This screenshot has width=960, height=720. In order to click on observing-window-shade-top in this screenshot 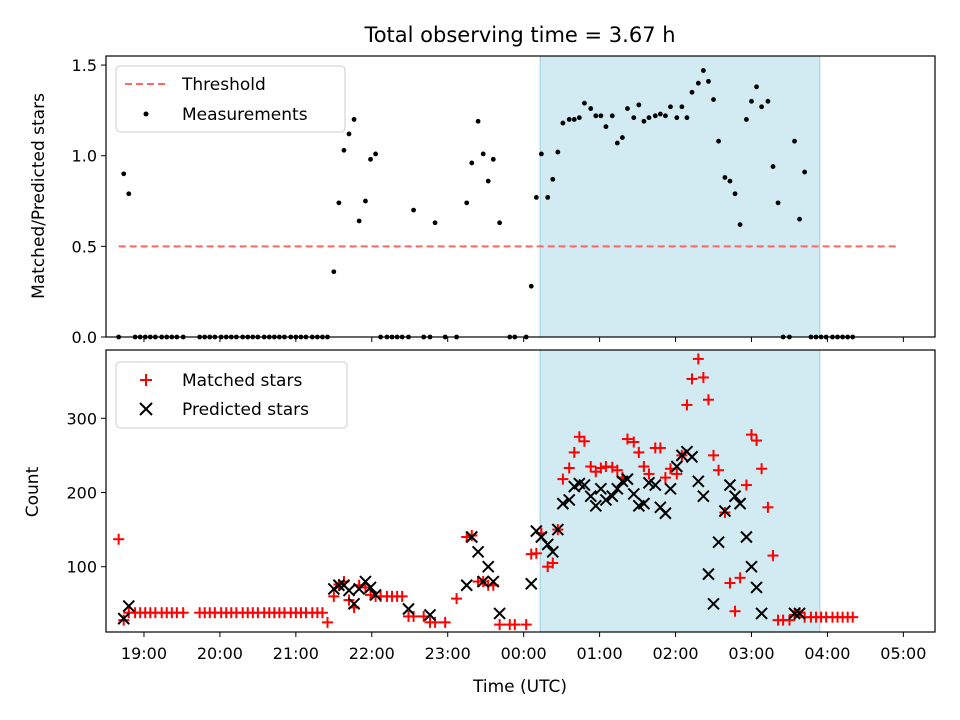, I will do `click(680, 196)`.